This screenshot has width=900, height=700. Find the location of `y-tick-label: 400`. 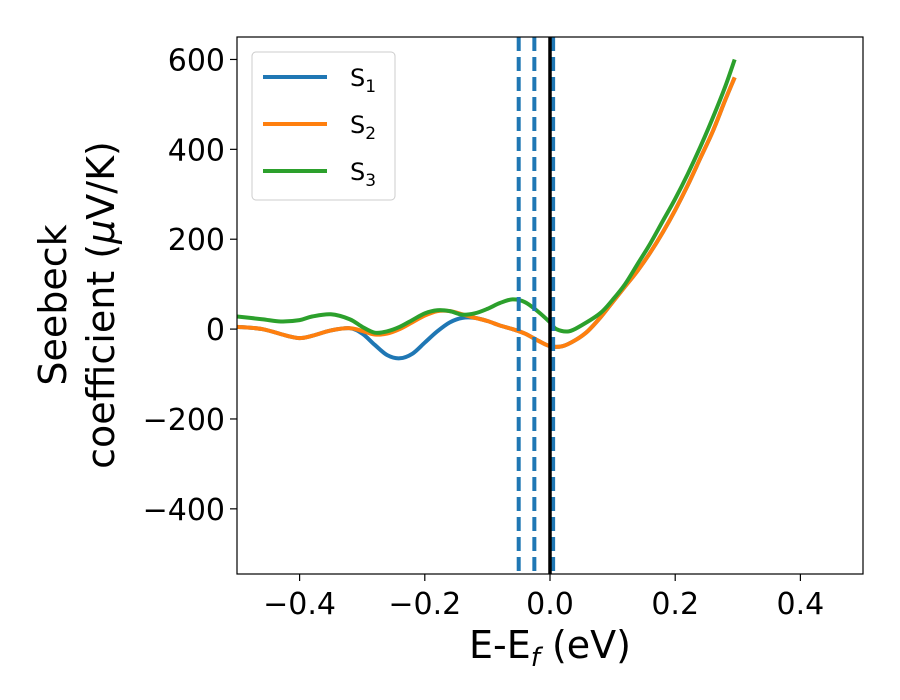

y-tick-label: 400 is located at coordinates (196, 150).